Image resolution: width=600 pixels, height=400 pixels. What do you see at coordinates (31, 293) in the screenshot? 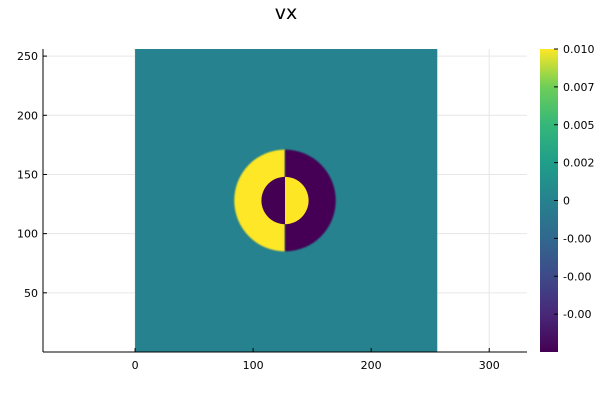
I see `y-tick-label: 50` at bounding box center [31, 293].